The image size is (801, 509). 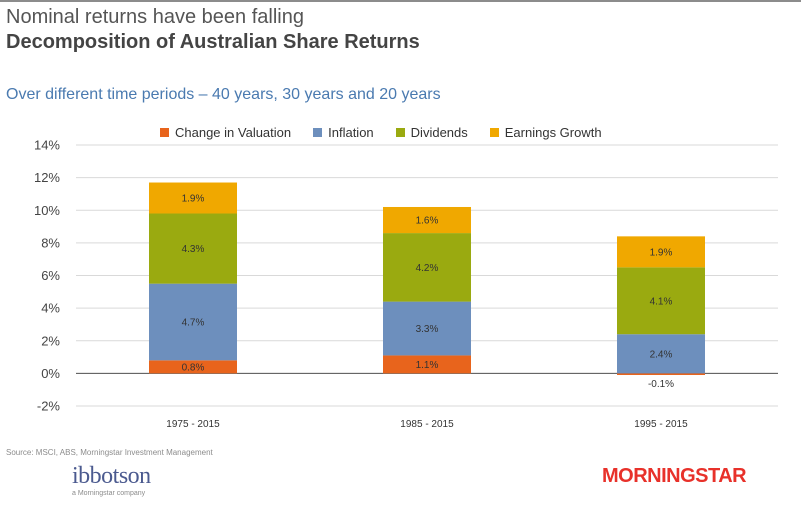 I want to click on data-label: -0.1%, so click(x=661, y=384).